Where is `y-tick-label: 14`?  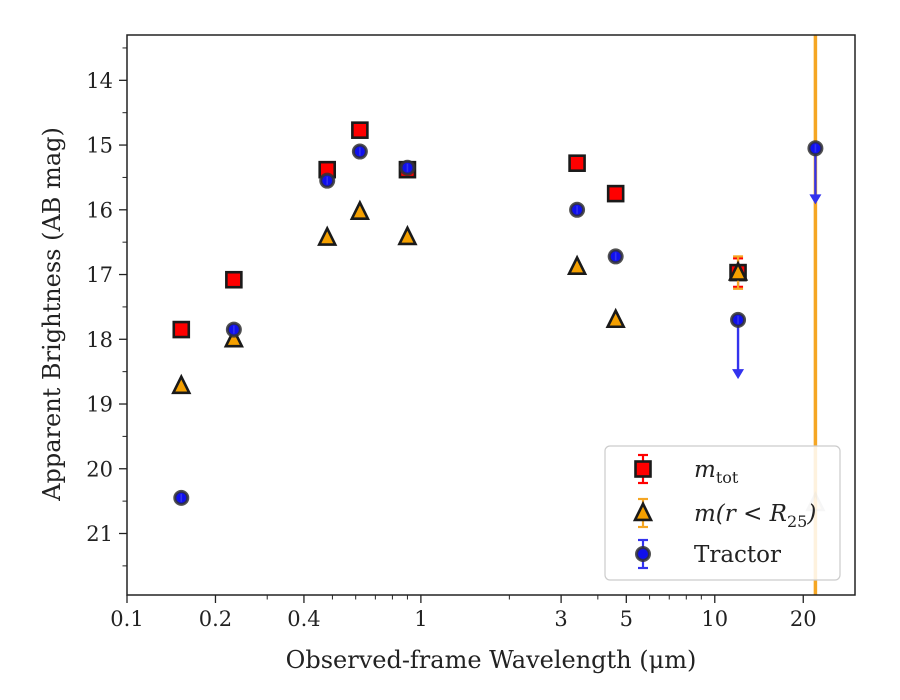 y-tick-label: 14 is located at coordinates (99, 81).